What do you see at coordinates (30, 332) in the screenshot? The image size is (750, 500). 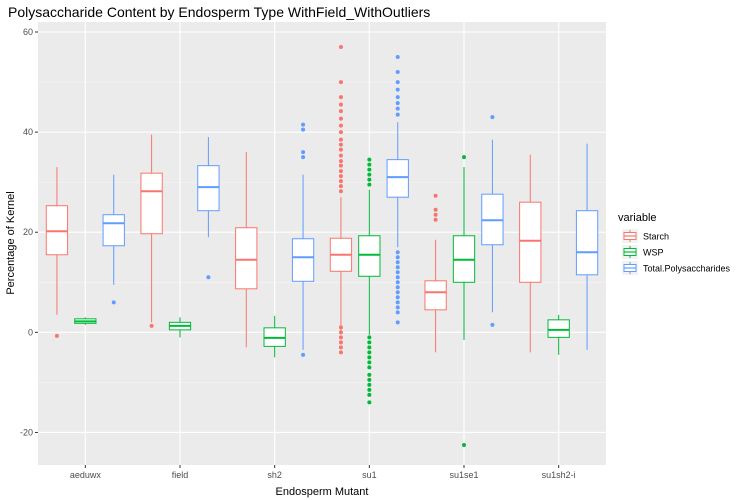 I see `y-tick-label: 0` at bounding box center [30, 332].